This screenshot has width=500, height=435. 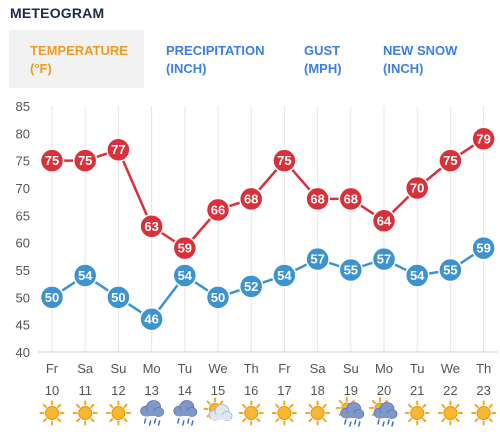 I want to click on low-temp-point: 46, so click(x=151, y=319).